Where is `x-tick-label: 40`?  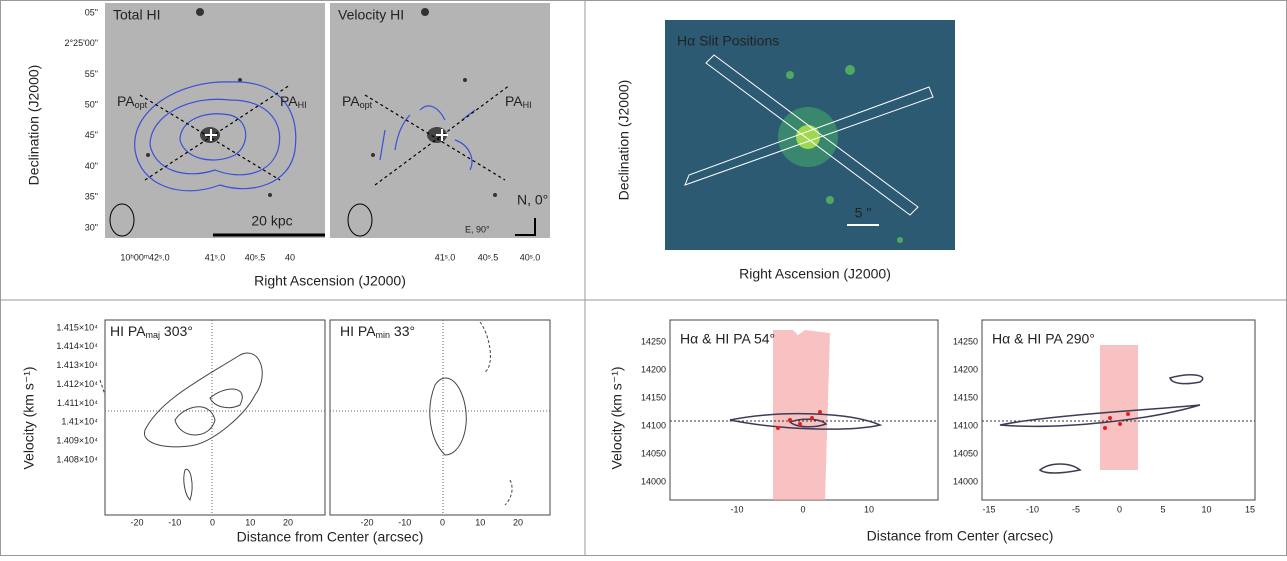 x-tick-label: 40 is located at coordinates (290, 257).